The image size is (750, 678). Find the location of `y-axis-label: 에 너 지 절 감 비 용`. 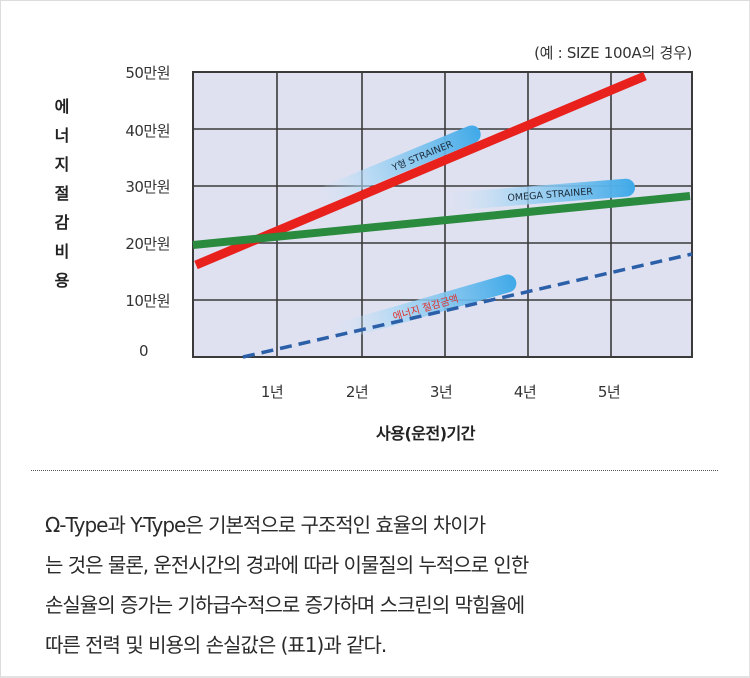

y-axis-label: 에 너 지 절 감 비 용 is located at coordinates (62, 193).